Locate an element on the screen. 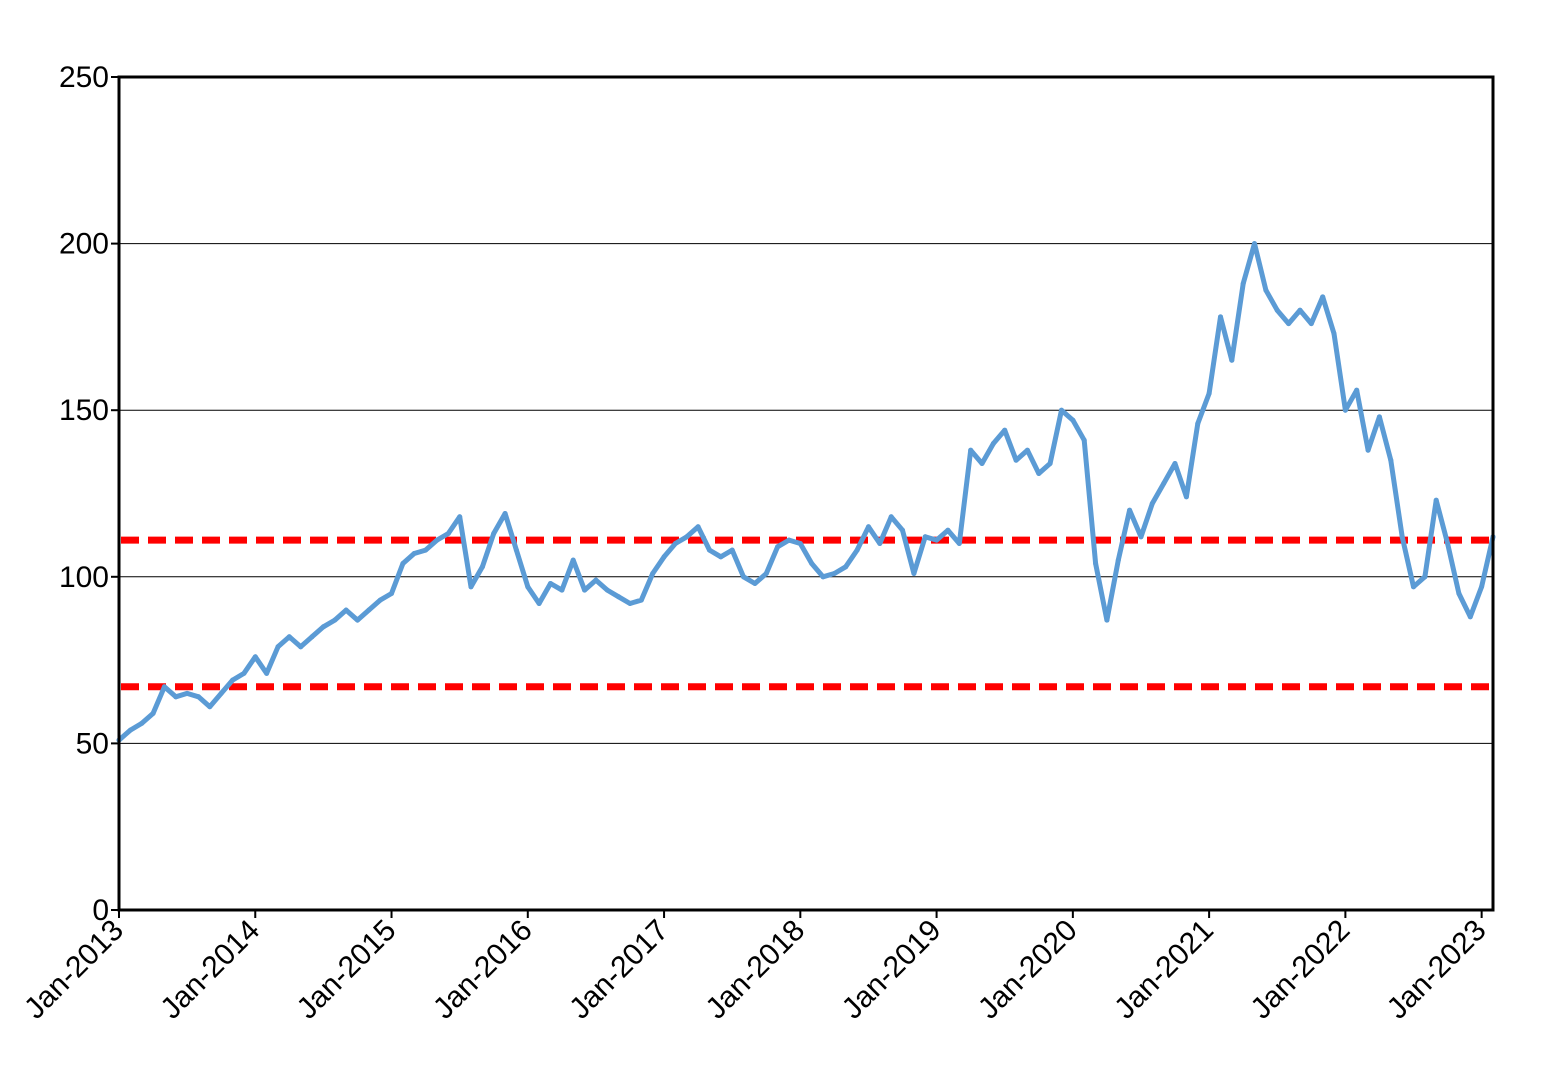 The width and height of the screenshot is (1543, 1091). reference-lines is located at coordinates (806, 613).